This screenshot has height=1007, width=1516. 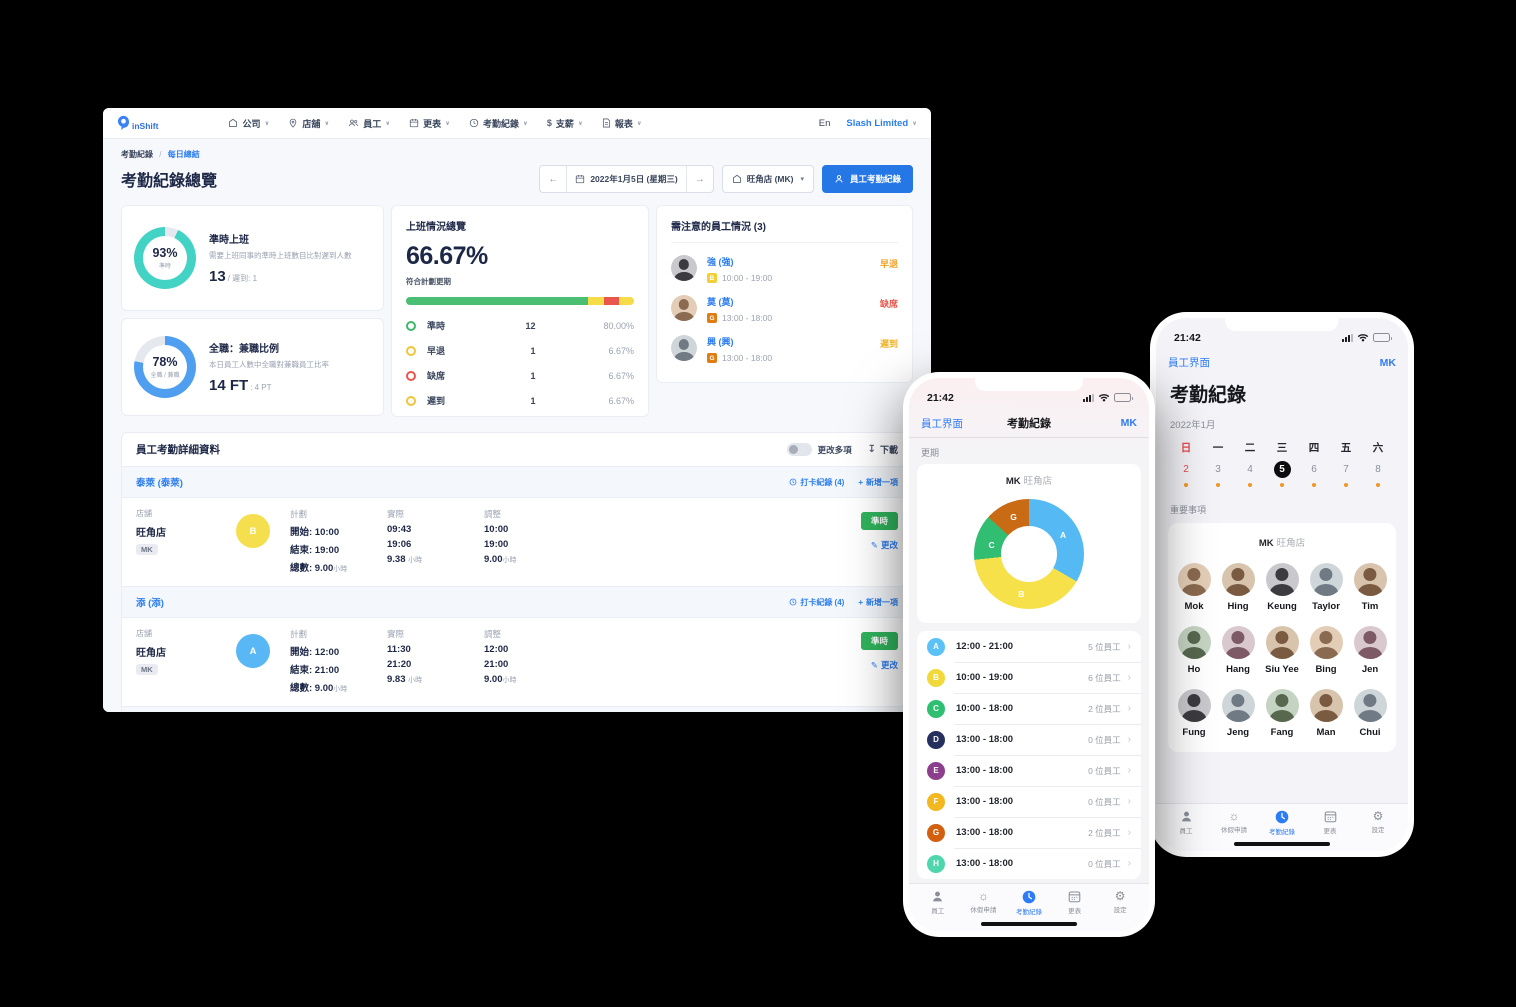 What do you see at coordinates (520, 325) in the screenshot?
I see `legend-row-on-time: 準時 12 80.00%` at bounding box center [520, 325].